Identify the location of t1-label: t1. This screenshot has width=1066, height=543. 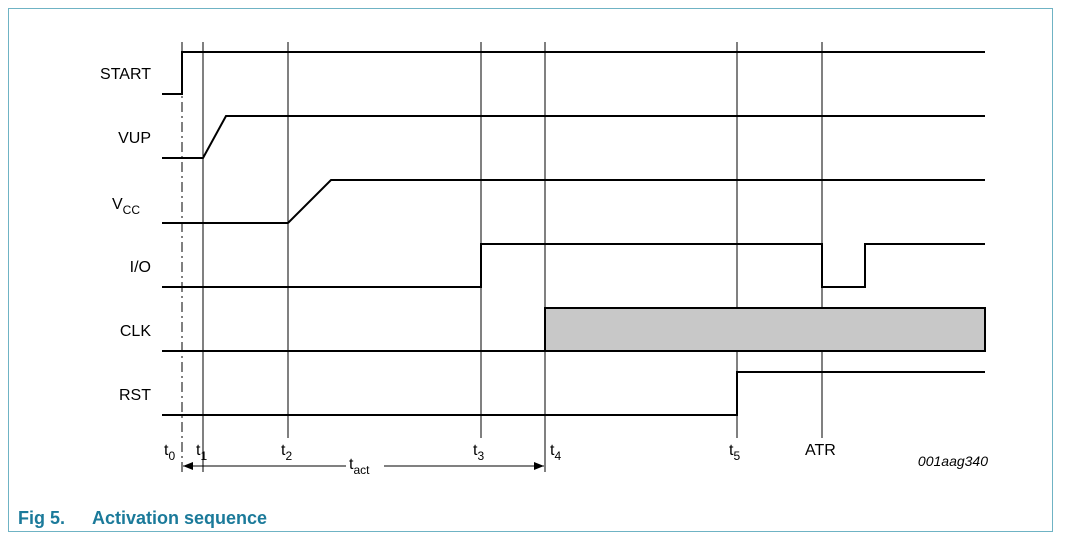
(201, 452).